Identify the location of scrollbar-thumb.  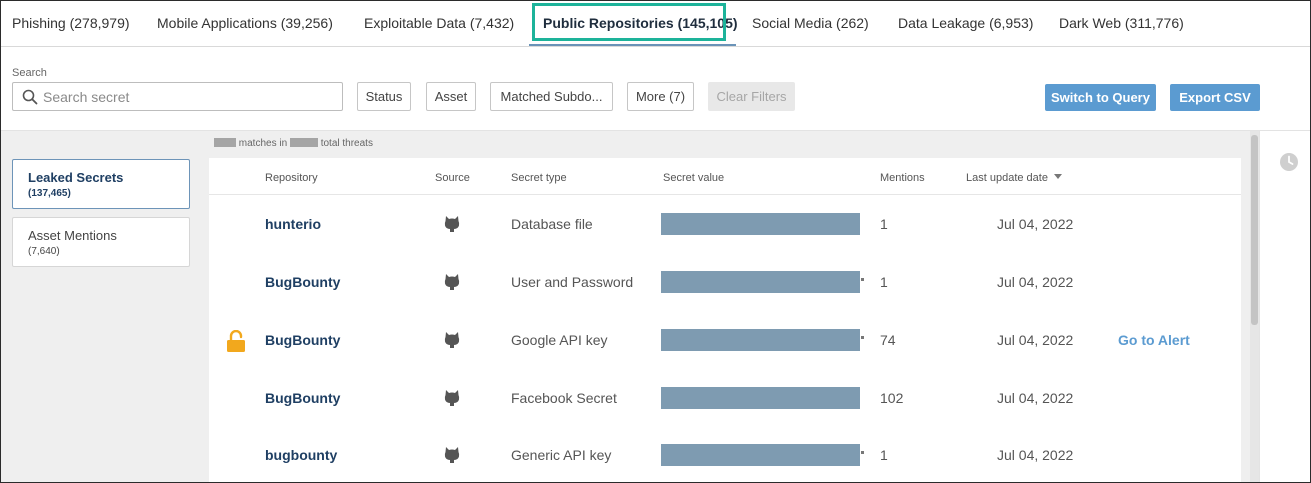
(1254, 230).